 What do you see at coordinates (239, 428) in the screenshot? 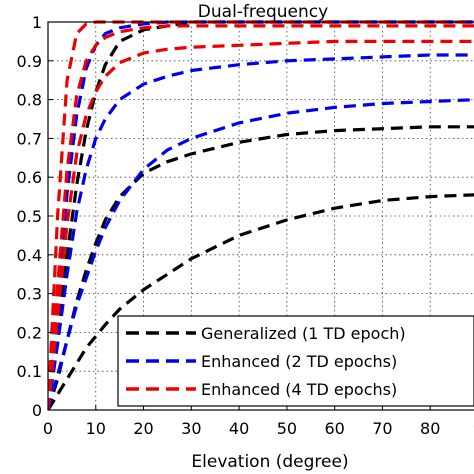
I see `x-tick-label: 40` at bounding box center [239, 428].